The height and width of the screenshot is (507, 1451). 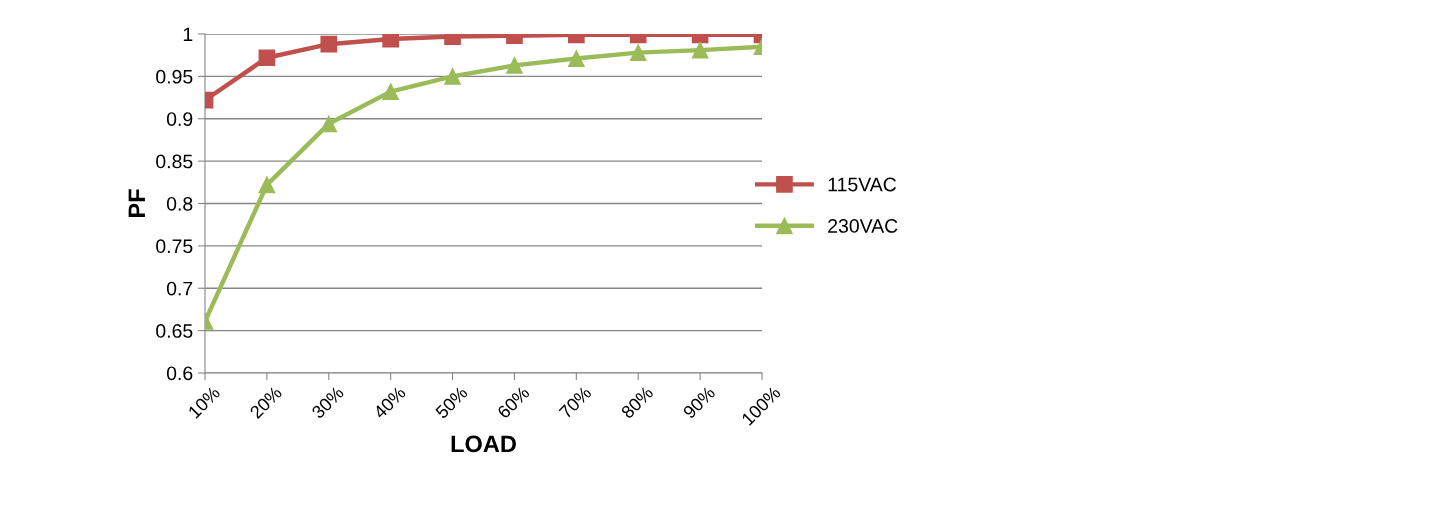 What do you see at coordinates (179, 119) in the screenshot?
I see `y-tick-label: 0.9` at bounding box center [179, 119].